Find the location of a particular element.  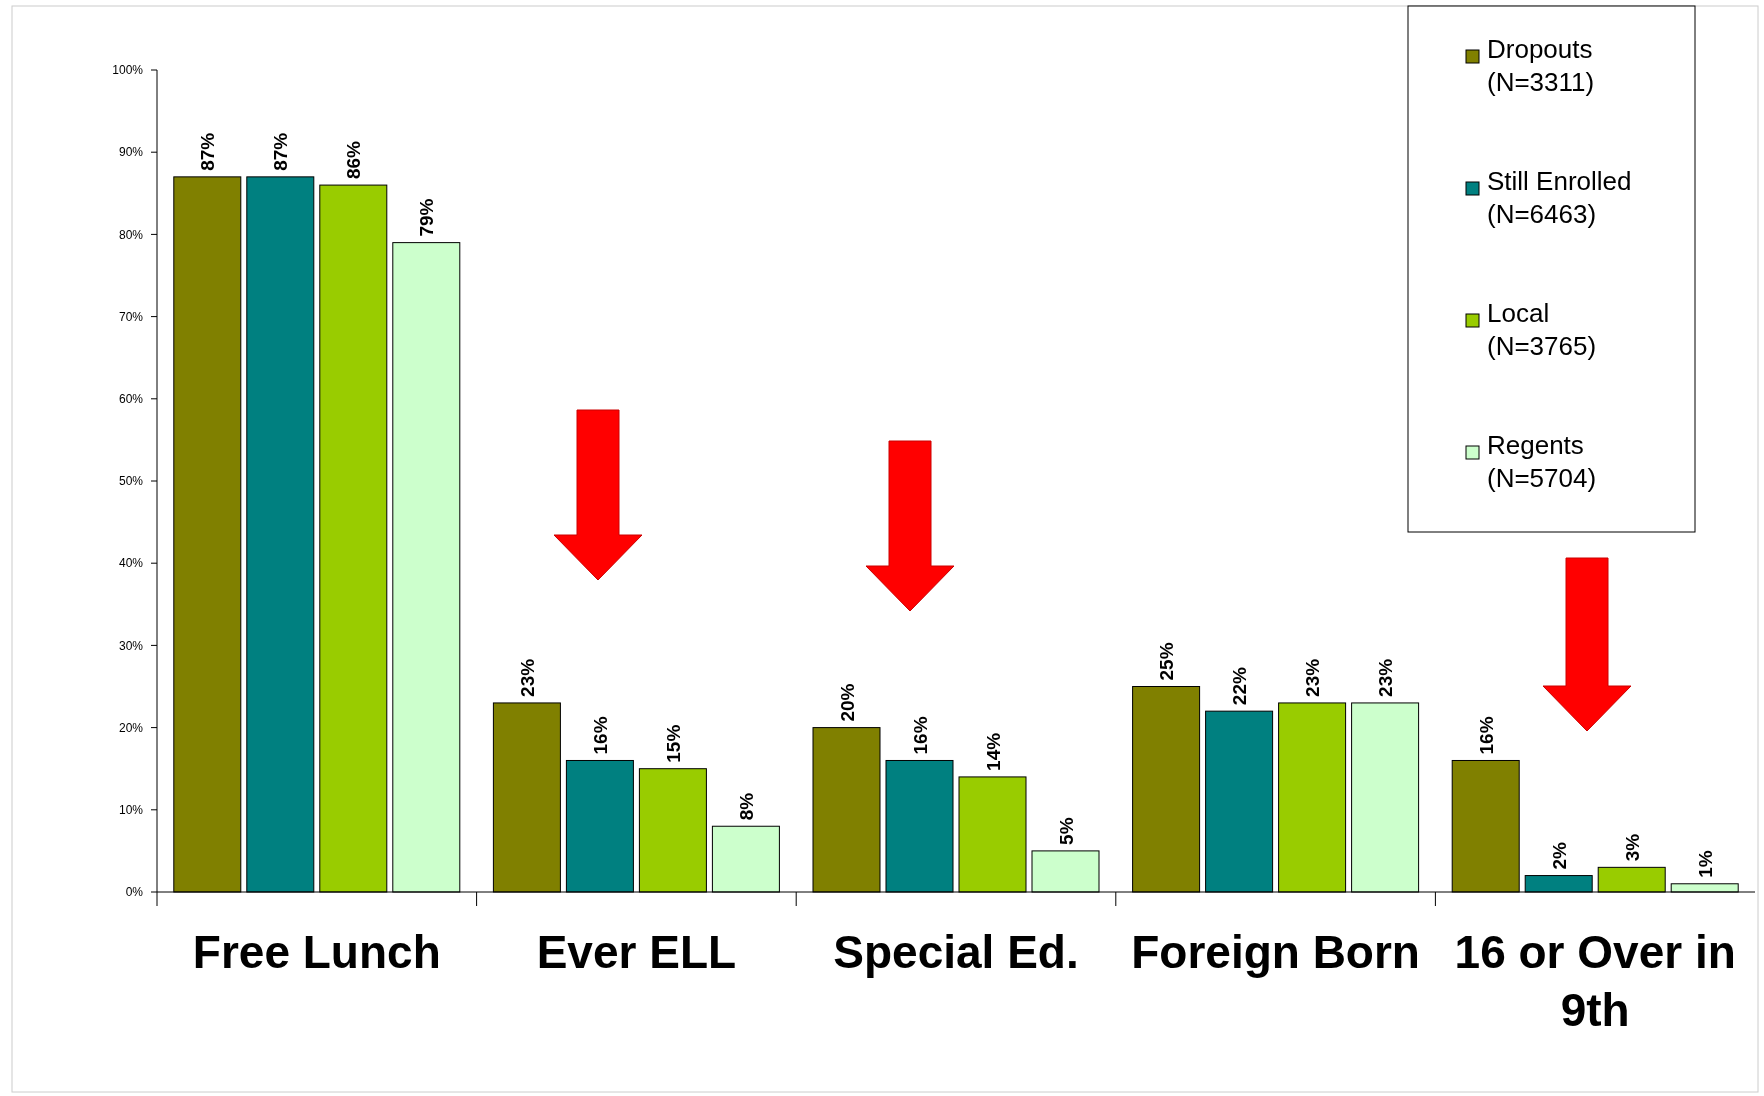

y-tick-label: 50% is located at coordinates (131, 481).